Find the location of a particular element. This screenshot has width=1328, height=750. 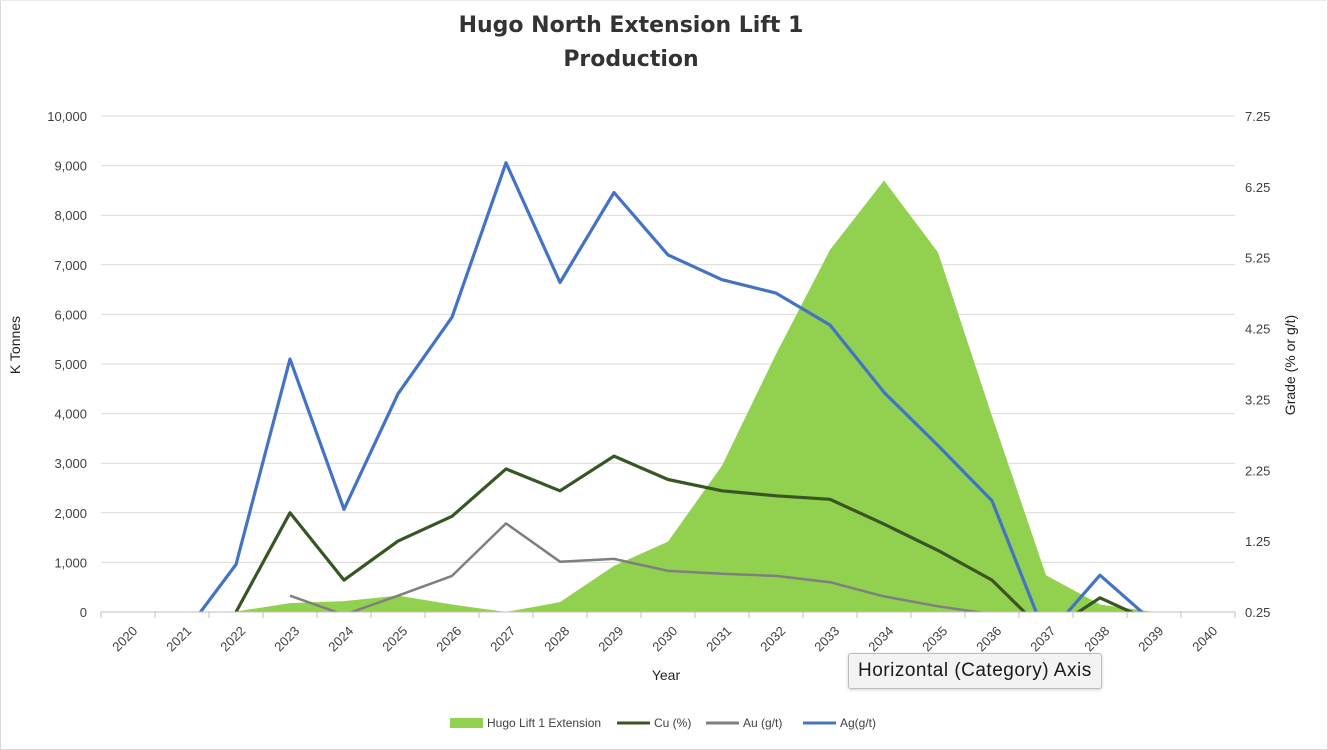

x-tick-label: 2027 is located at coordinates (502, 638).